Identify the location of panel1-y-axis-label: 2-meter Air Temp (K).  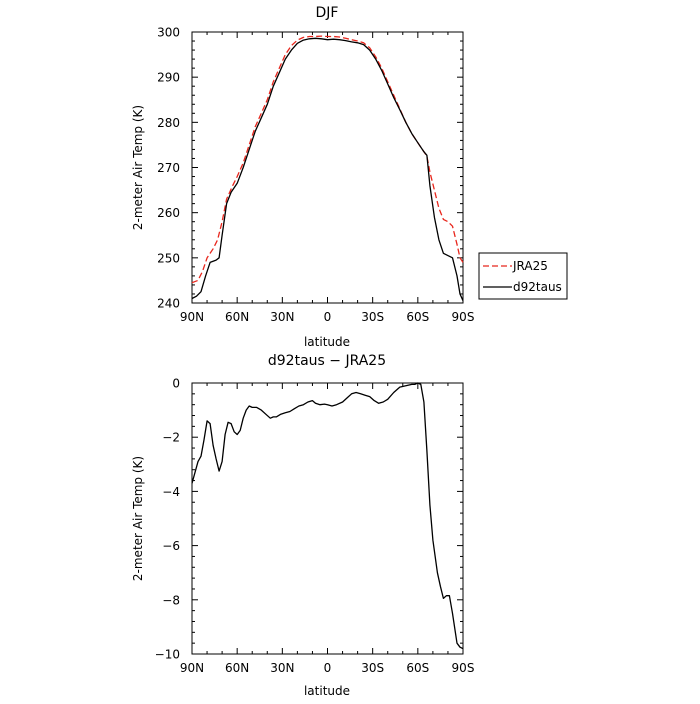
(138, 167).